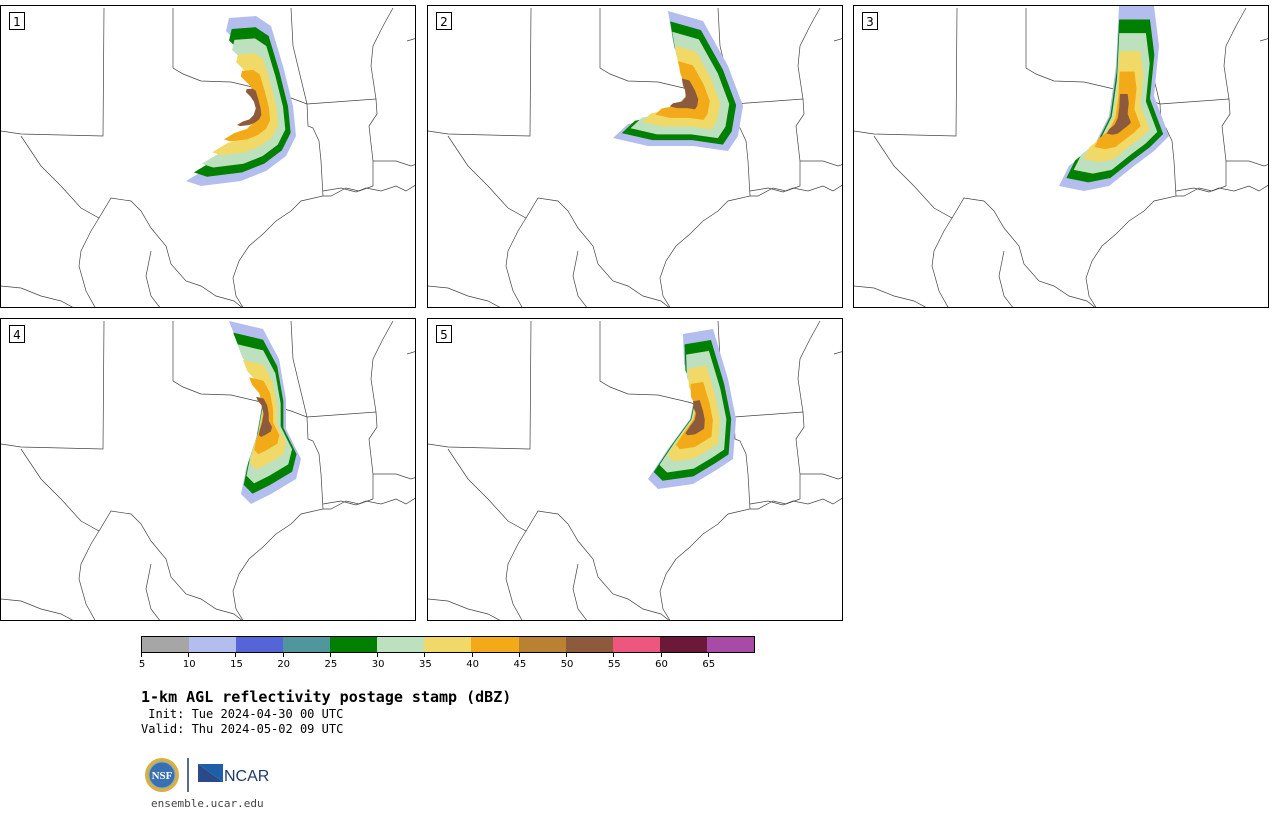  I want to click on panel-number-2: 2, so click(444, 21).